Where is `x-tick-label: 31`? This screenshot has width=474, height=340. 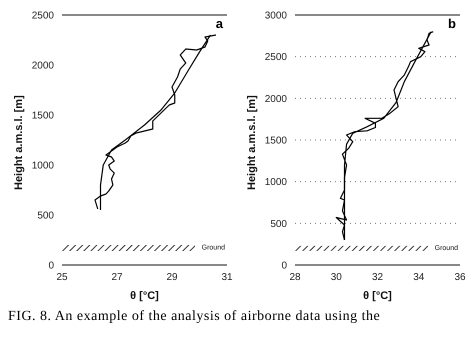
x-tick-label: 31 is located at coordinates (227, 278).